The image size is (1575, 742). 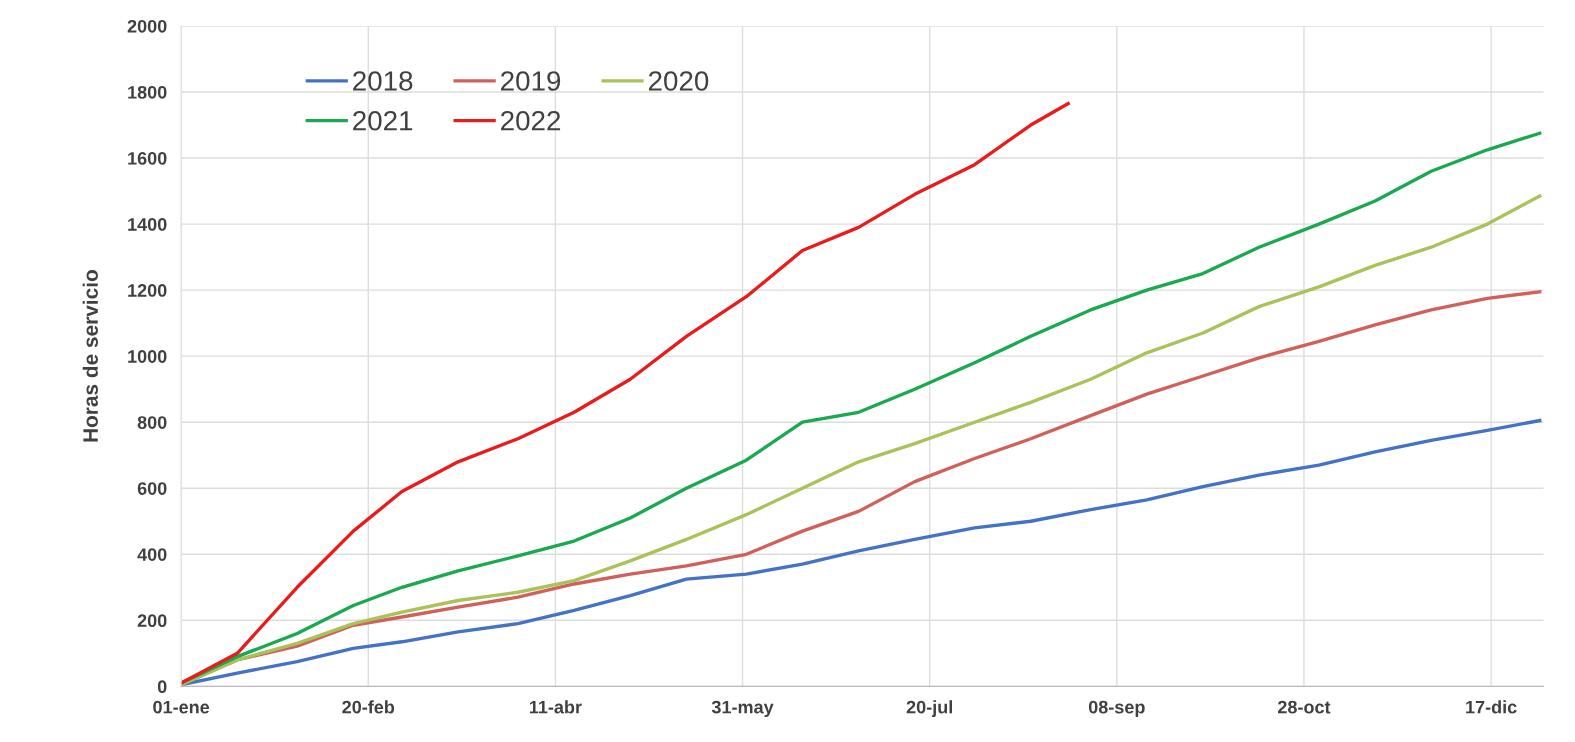 I want to click on x-tick-label: 20-jul, so click(x=929, y=709).